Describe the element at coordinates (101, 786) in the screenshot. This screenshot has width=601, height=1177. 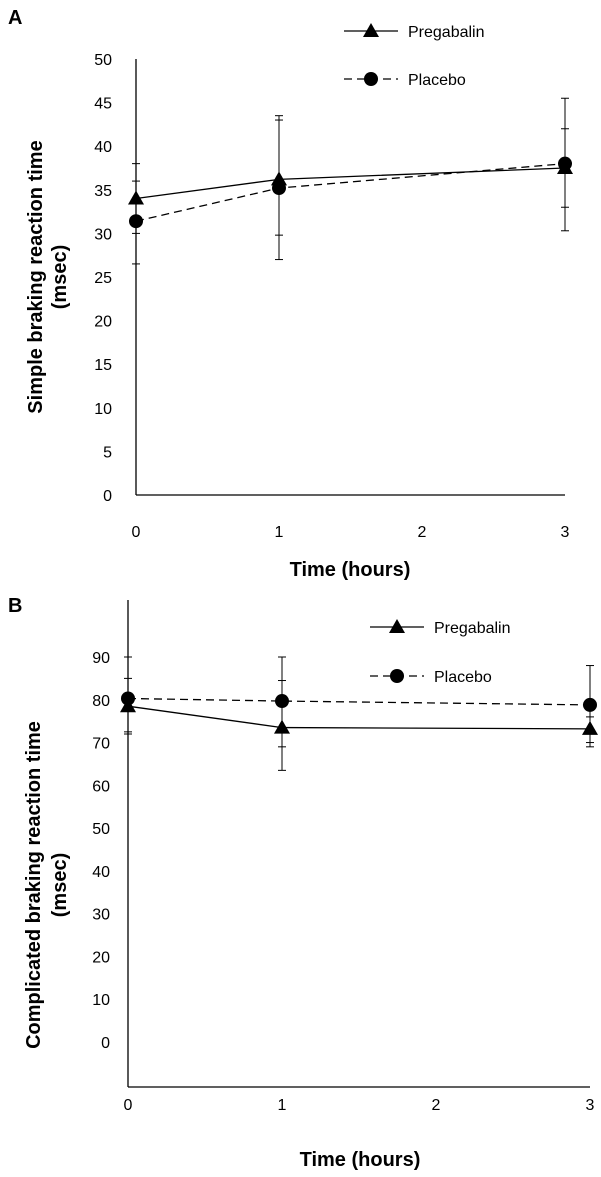
I see `y-tick-label: 60` at that location.